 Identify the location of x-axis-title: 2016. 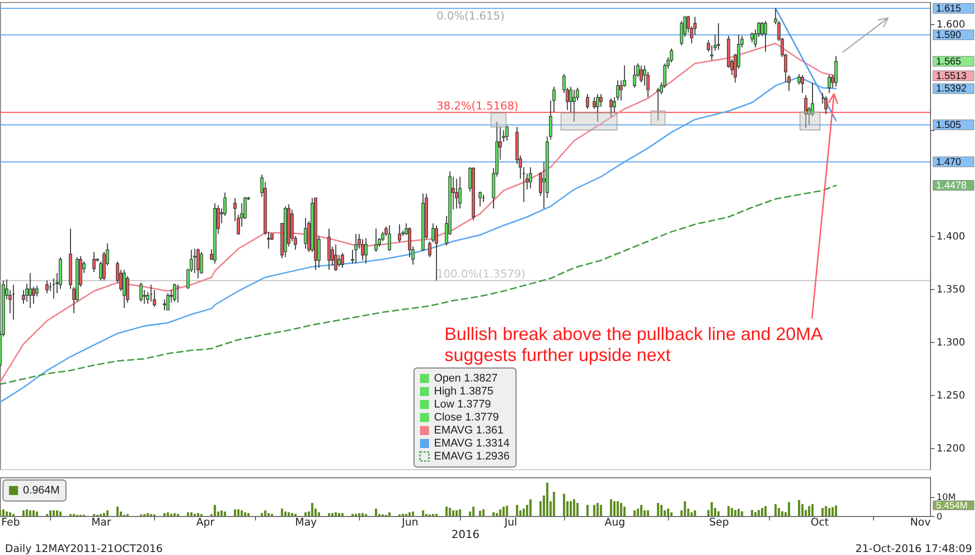
(466, 534).